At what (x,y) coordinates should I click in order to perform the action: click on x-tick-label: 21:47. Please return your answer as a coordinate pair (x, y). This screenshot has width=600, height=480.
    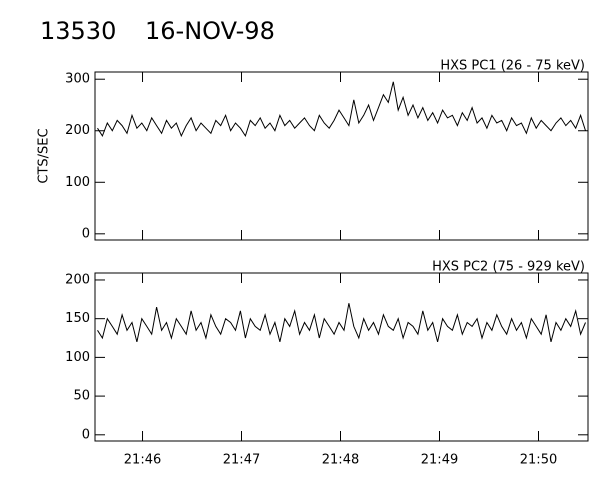
    Looking at the image, I should click on (241, 460).